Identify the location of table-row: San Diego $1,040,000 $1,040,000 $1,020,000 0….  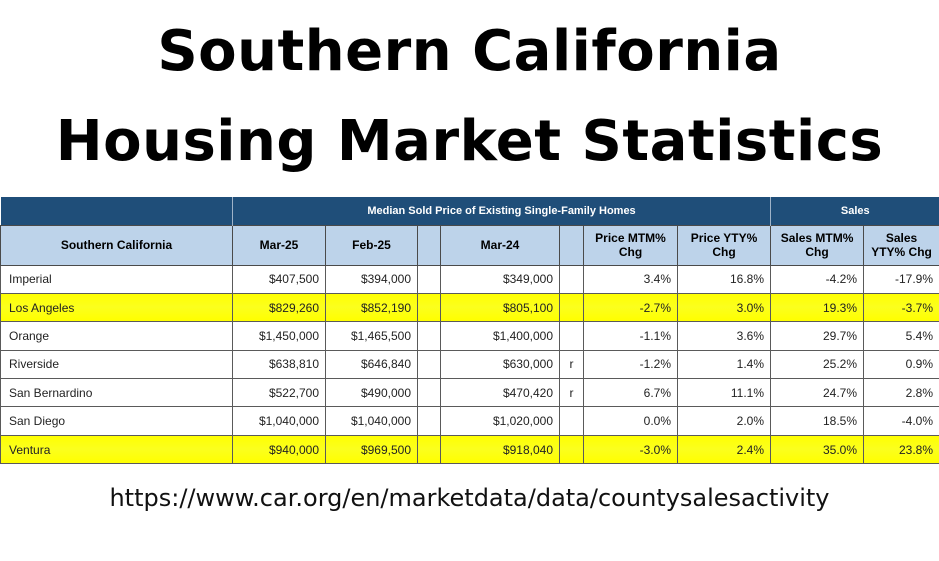
(469, 421).